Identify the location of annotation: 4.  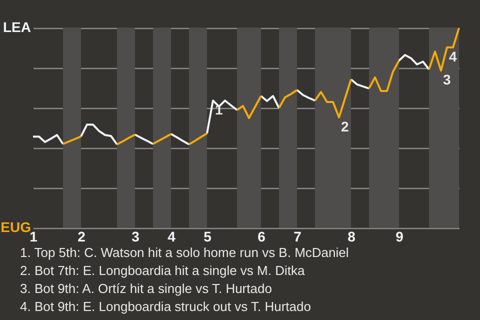
(453, 56).